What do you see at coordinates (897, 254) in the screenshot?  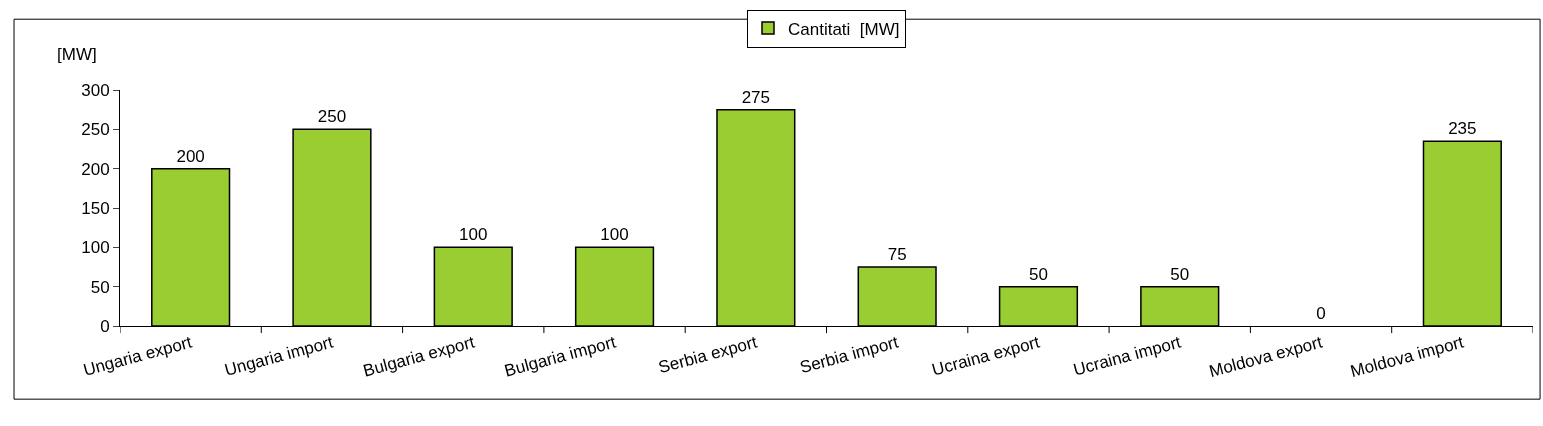 I see `data-label: 75` at bounding box center [897, 254].